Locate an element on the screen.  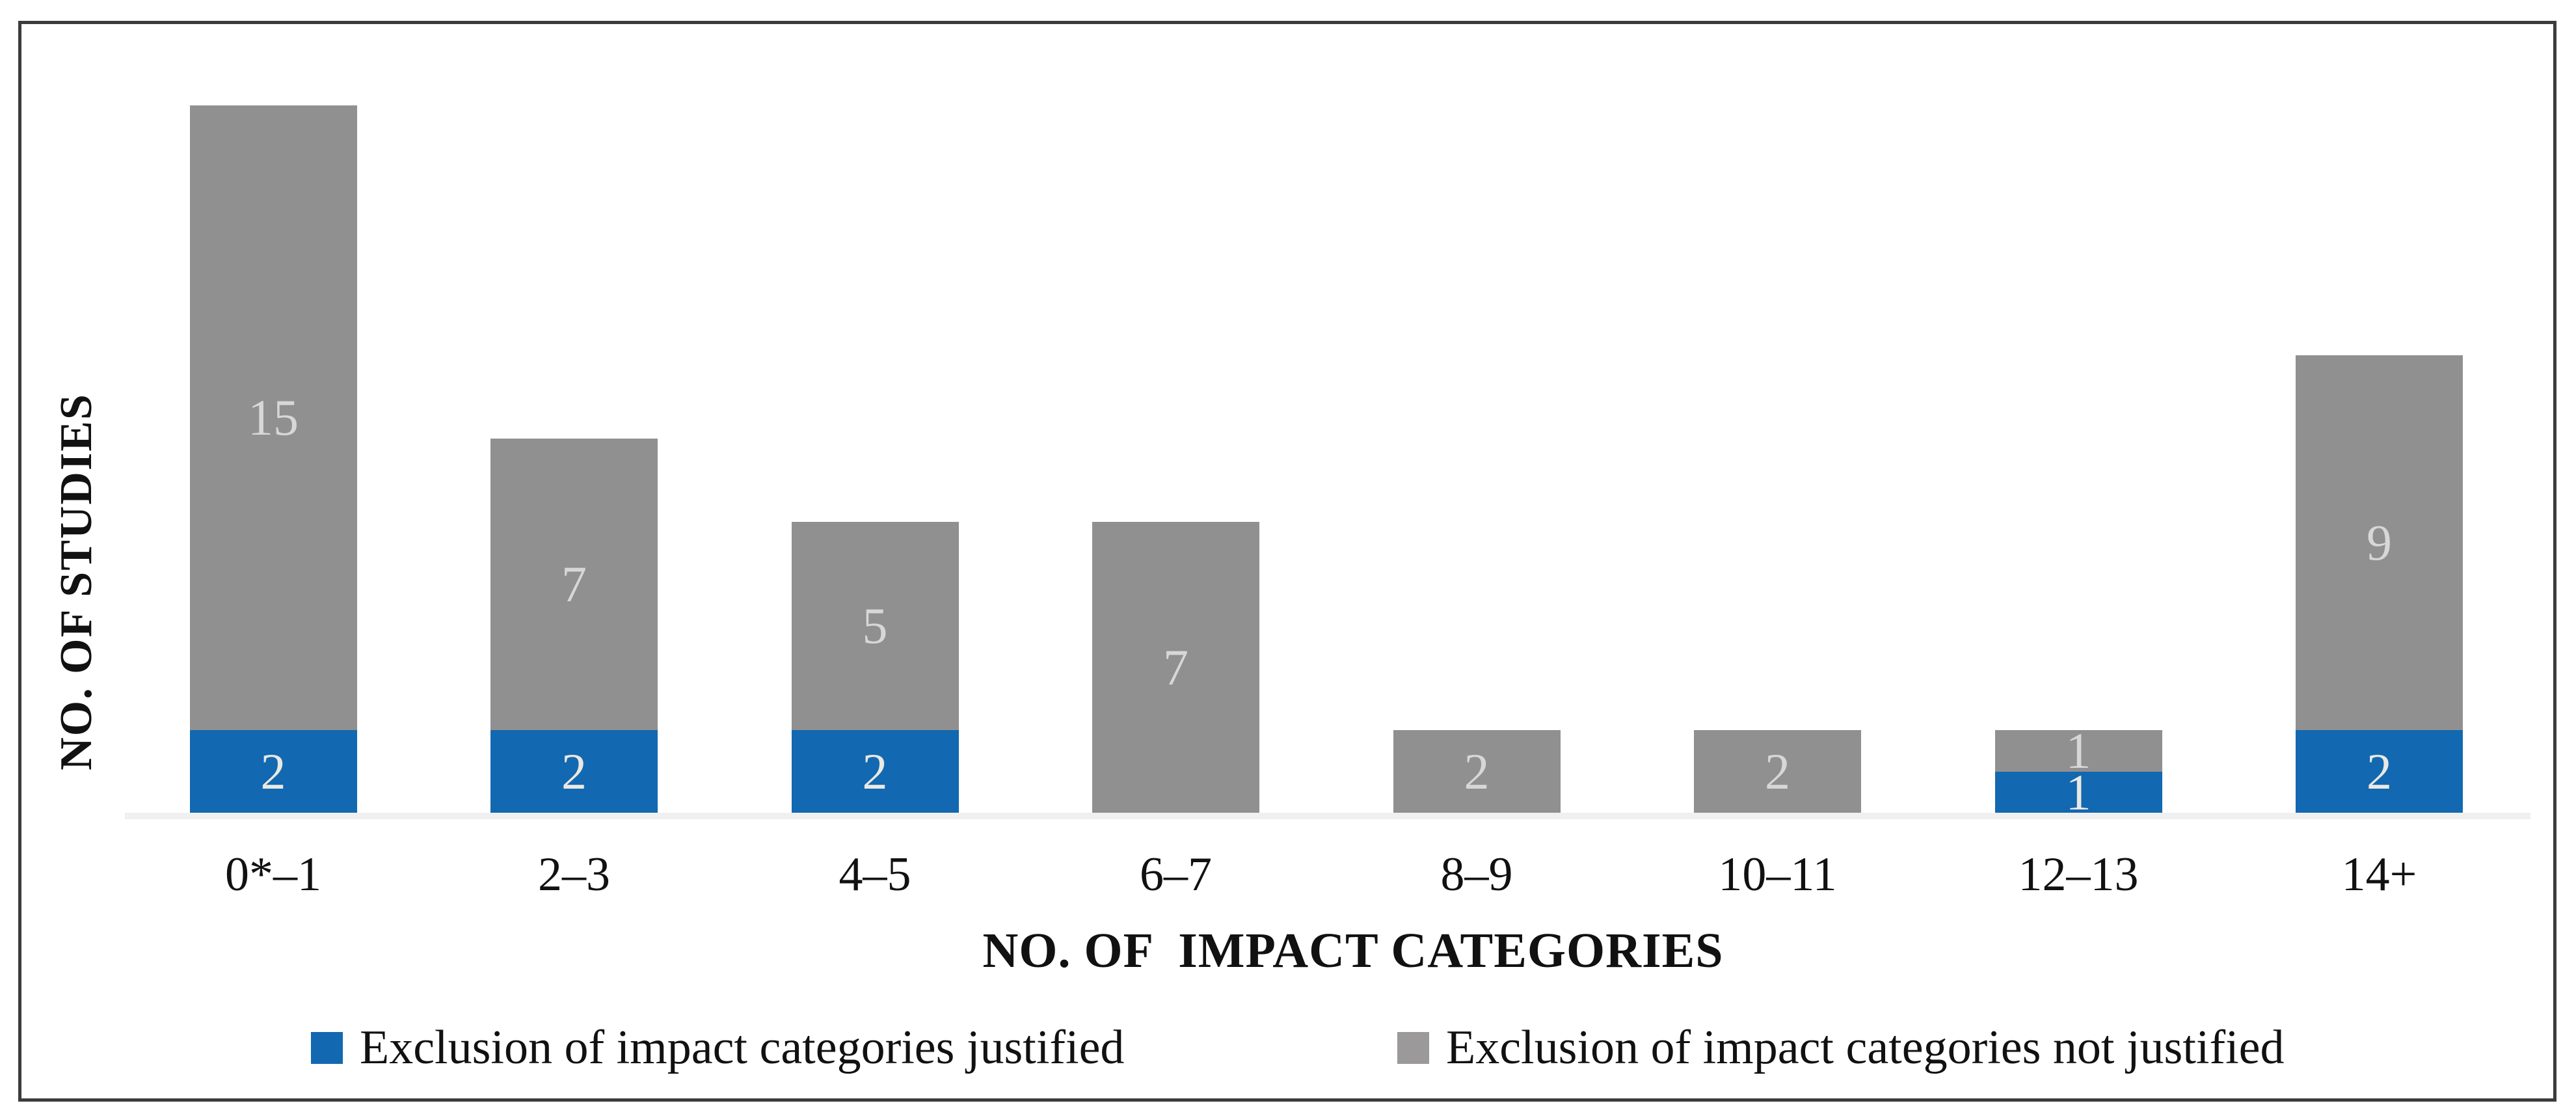
x-tick-label: 0*–1 is located at coordinates (273, 874).